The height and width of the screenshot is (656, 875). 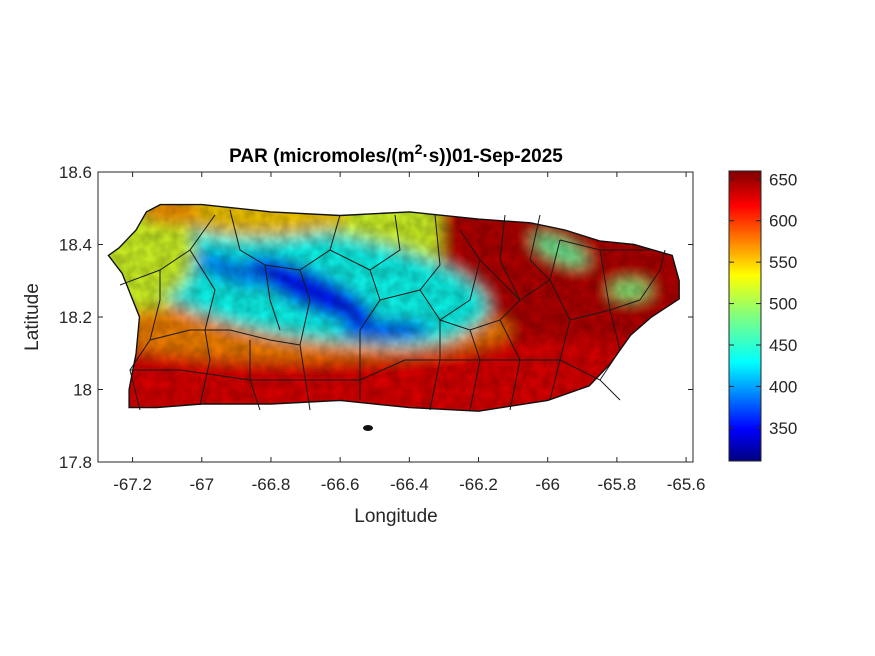 I want to click on x-tick-label: -66, so click(x=547, y=484).